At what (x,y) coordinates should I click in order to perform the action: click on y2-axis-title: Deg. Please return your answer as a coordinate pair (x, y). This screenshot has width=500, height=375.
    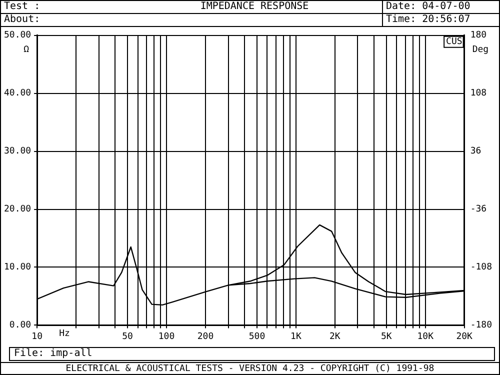
    Looking at the image, I should click on (480, 50).